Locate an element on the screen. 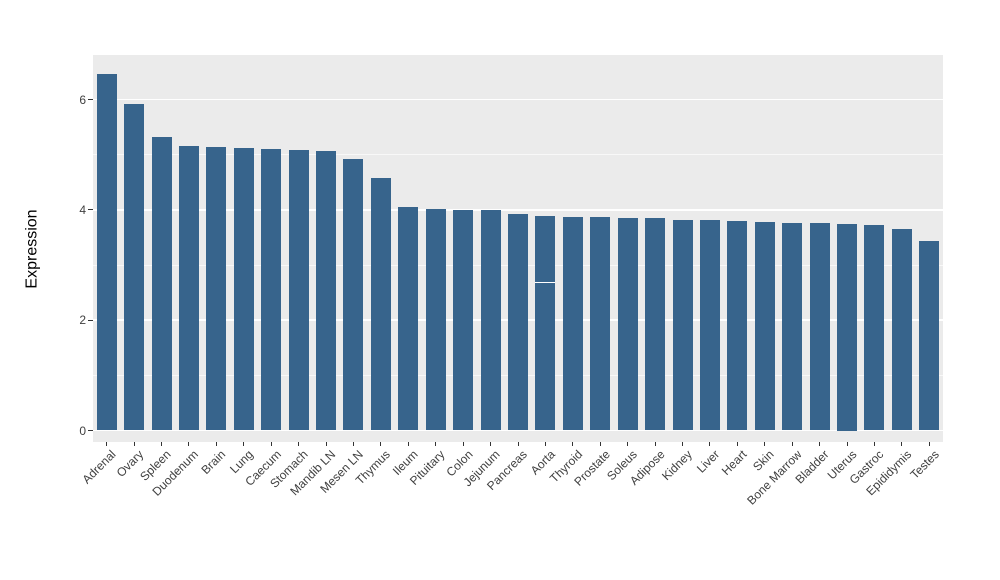 Image resolution: width=1000 pixels, height=580 pixels. gridline-minor is located at coordinates (518, 155).